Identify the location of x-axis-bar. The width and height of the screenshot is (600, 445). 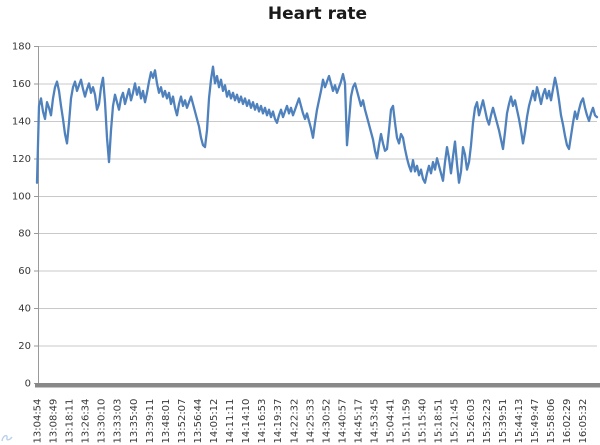
(317, 385).